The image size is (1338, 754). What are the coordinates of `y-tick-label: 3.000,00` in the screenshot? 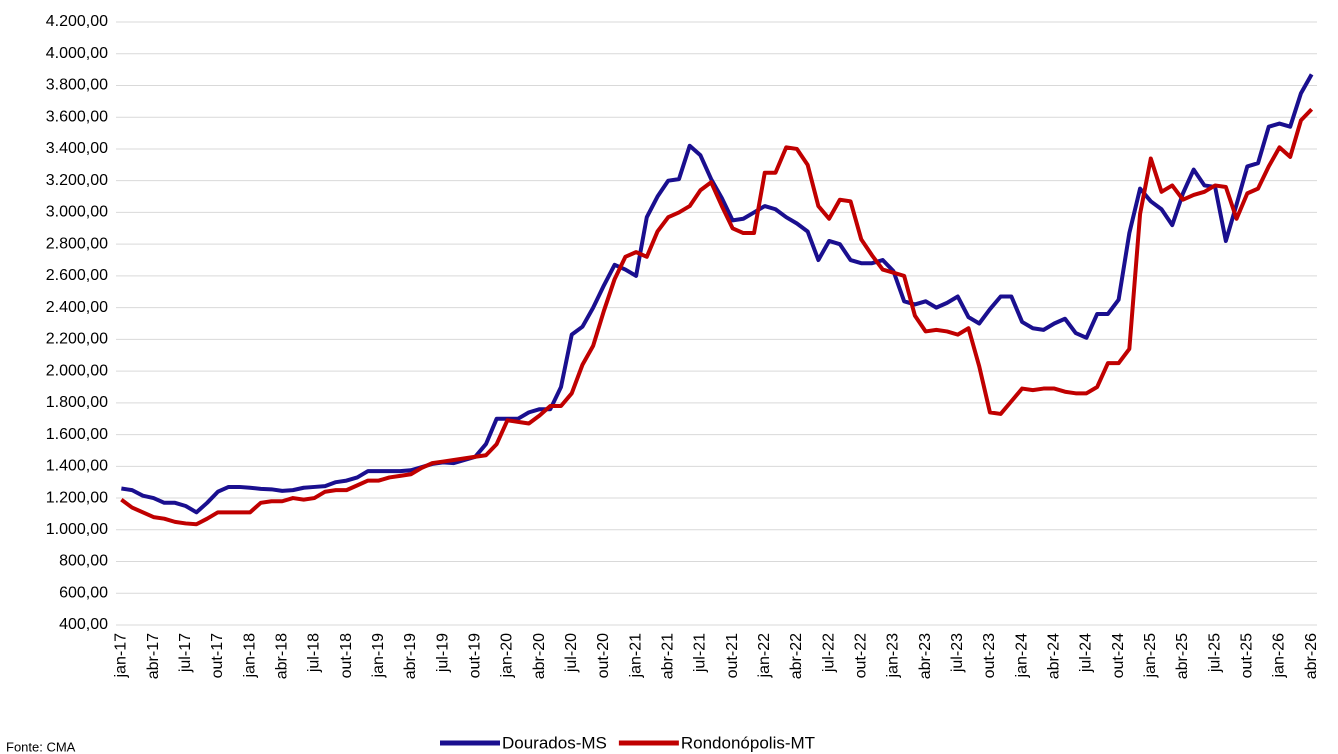 It's located at (77, 212).